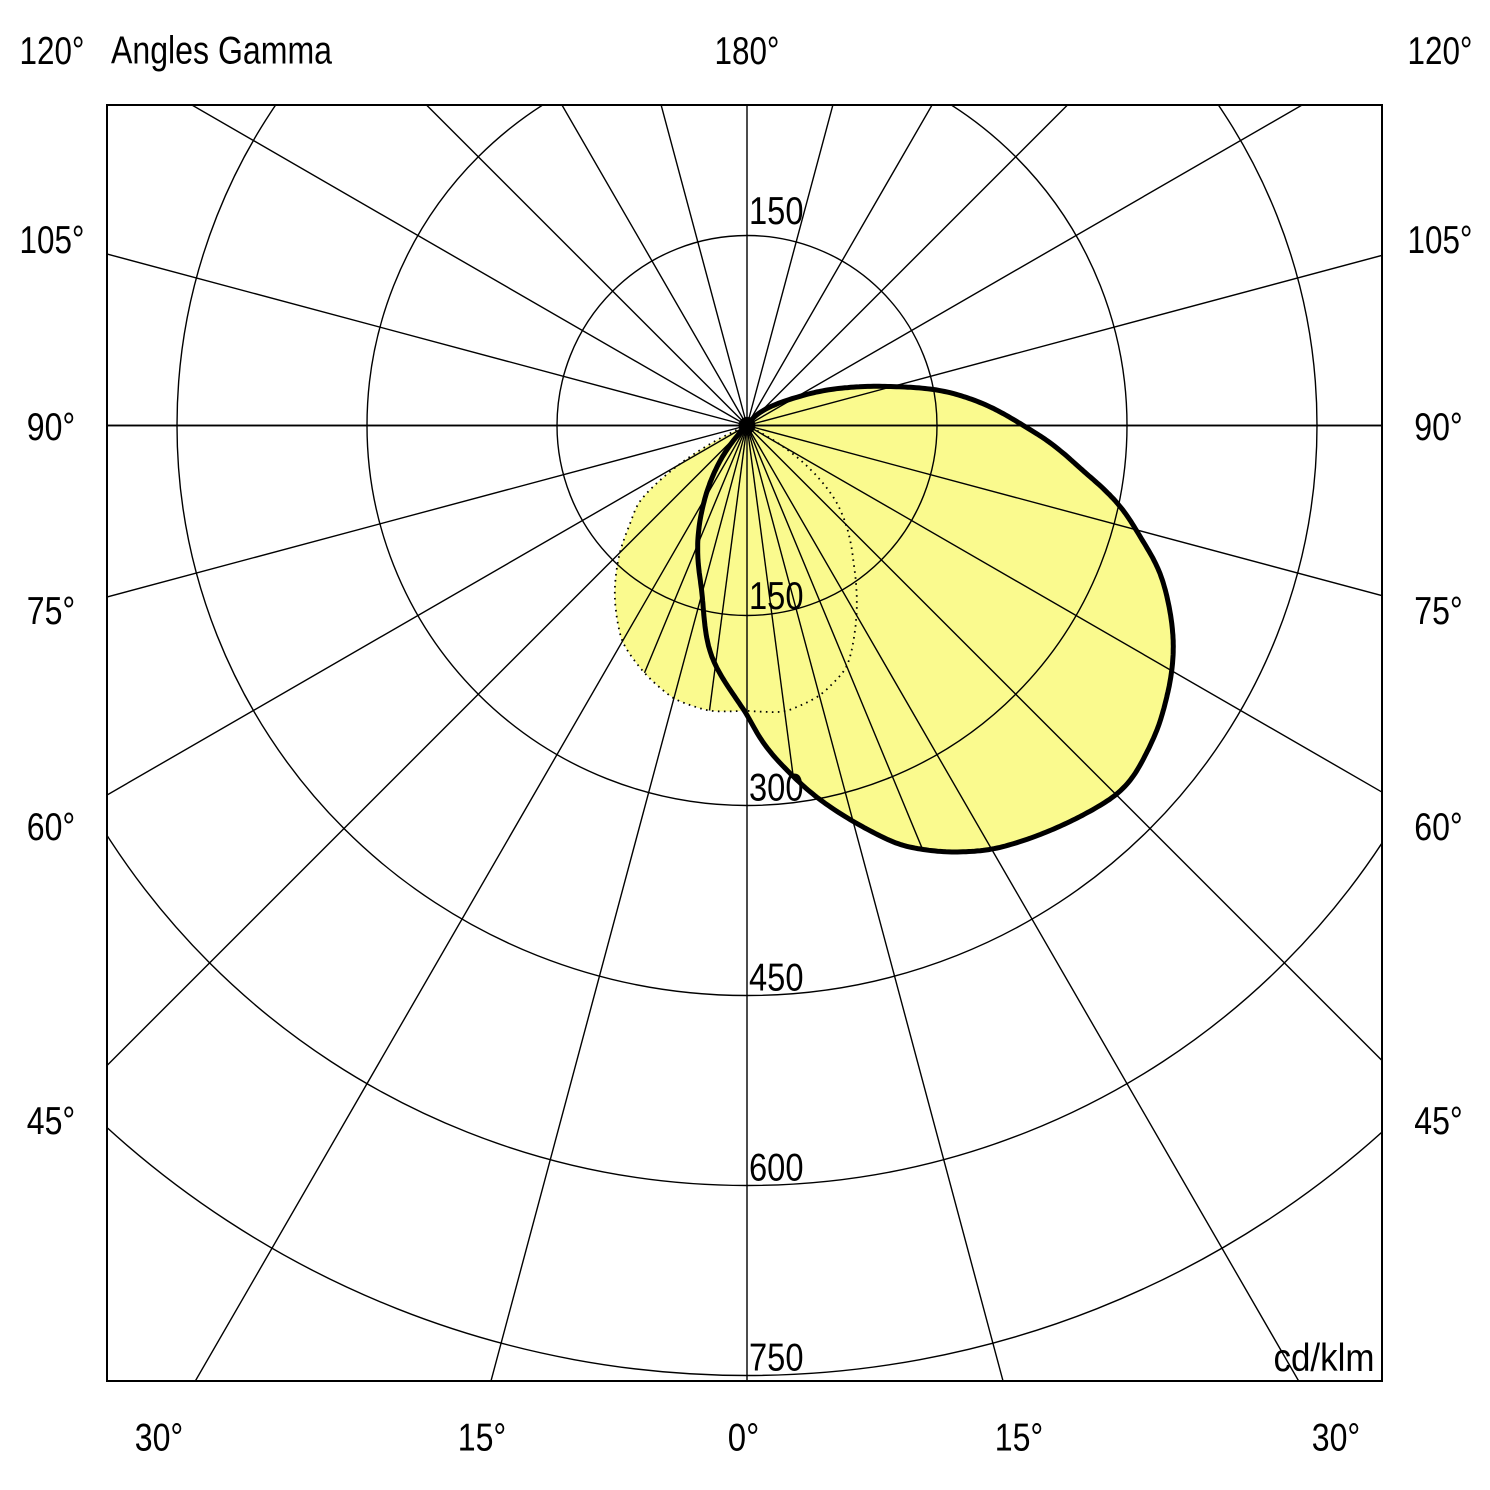  Describe the element at coordinates (776, 788) in the screenshot. I see `svg-text: 300` at that location.